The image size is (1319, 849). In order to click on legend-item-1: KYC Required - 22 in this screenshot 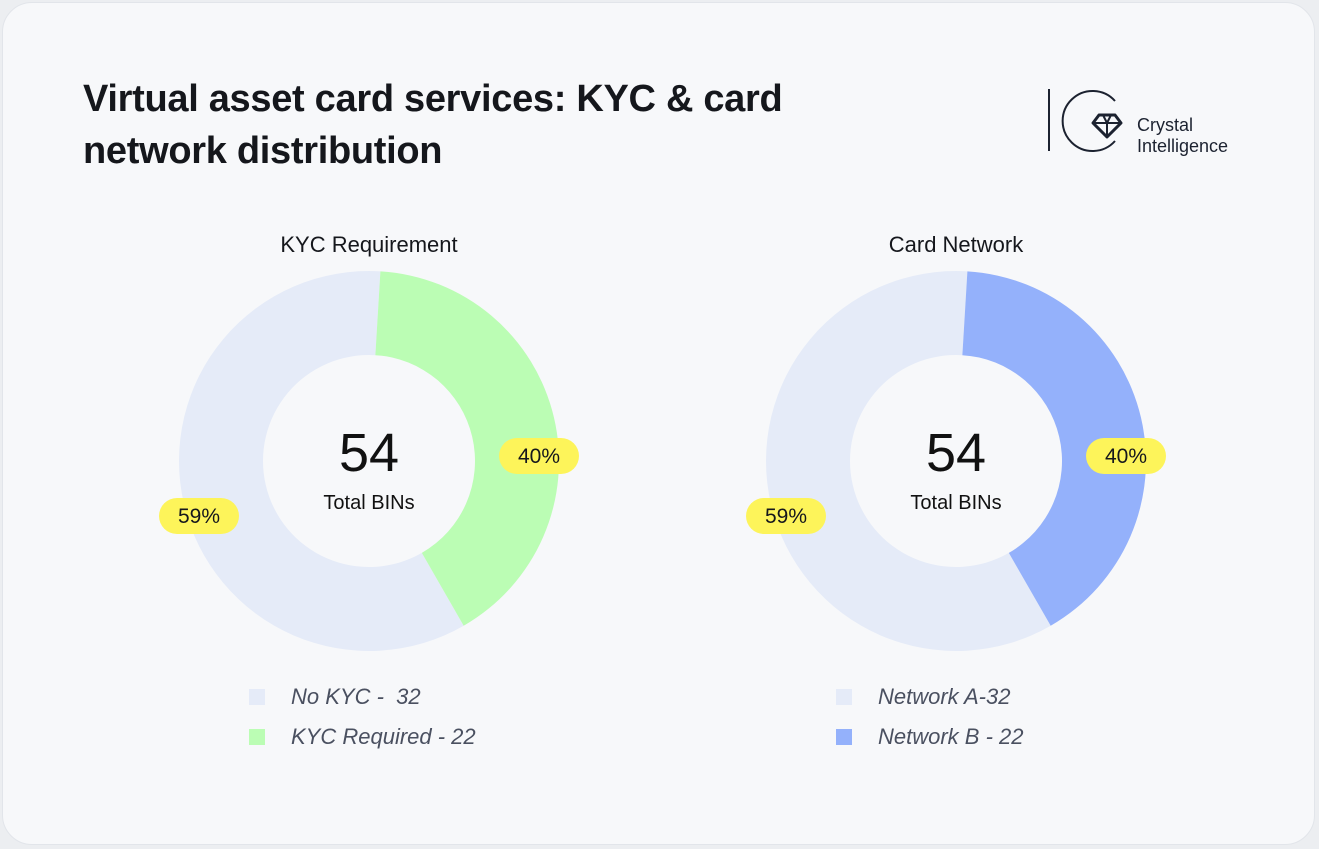, I will do `click(362, 737)`.